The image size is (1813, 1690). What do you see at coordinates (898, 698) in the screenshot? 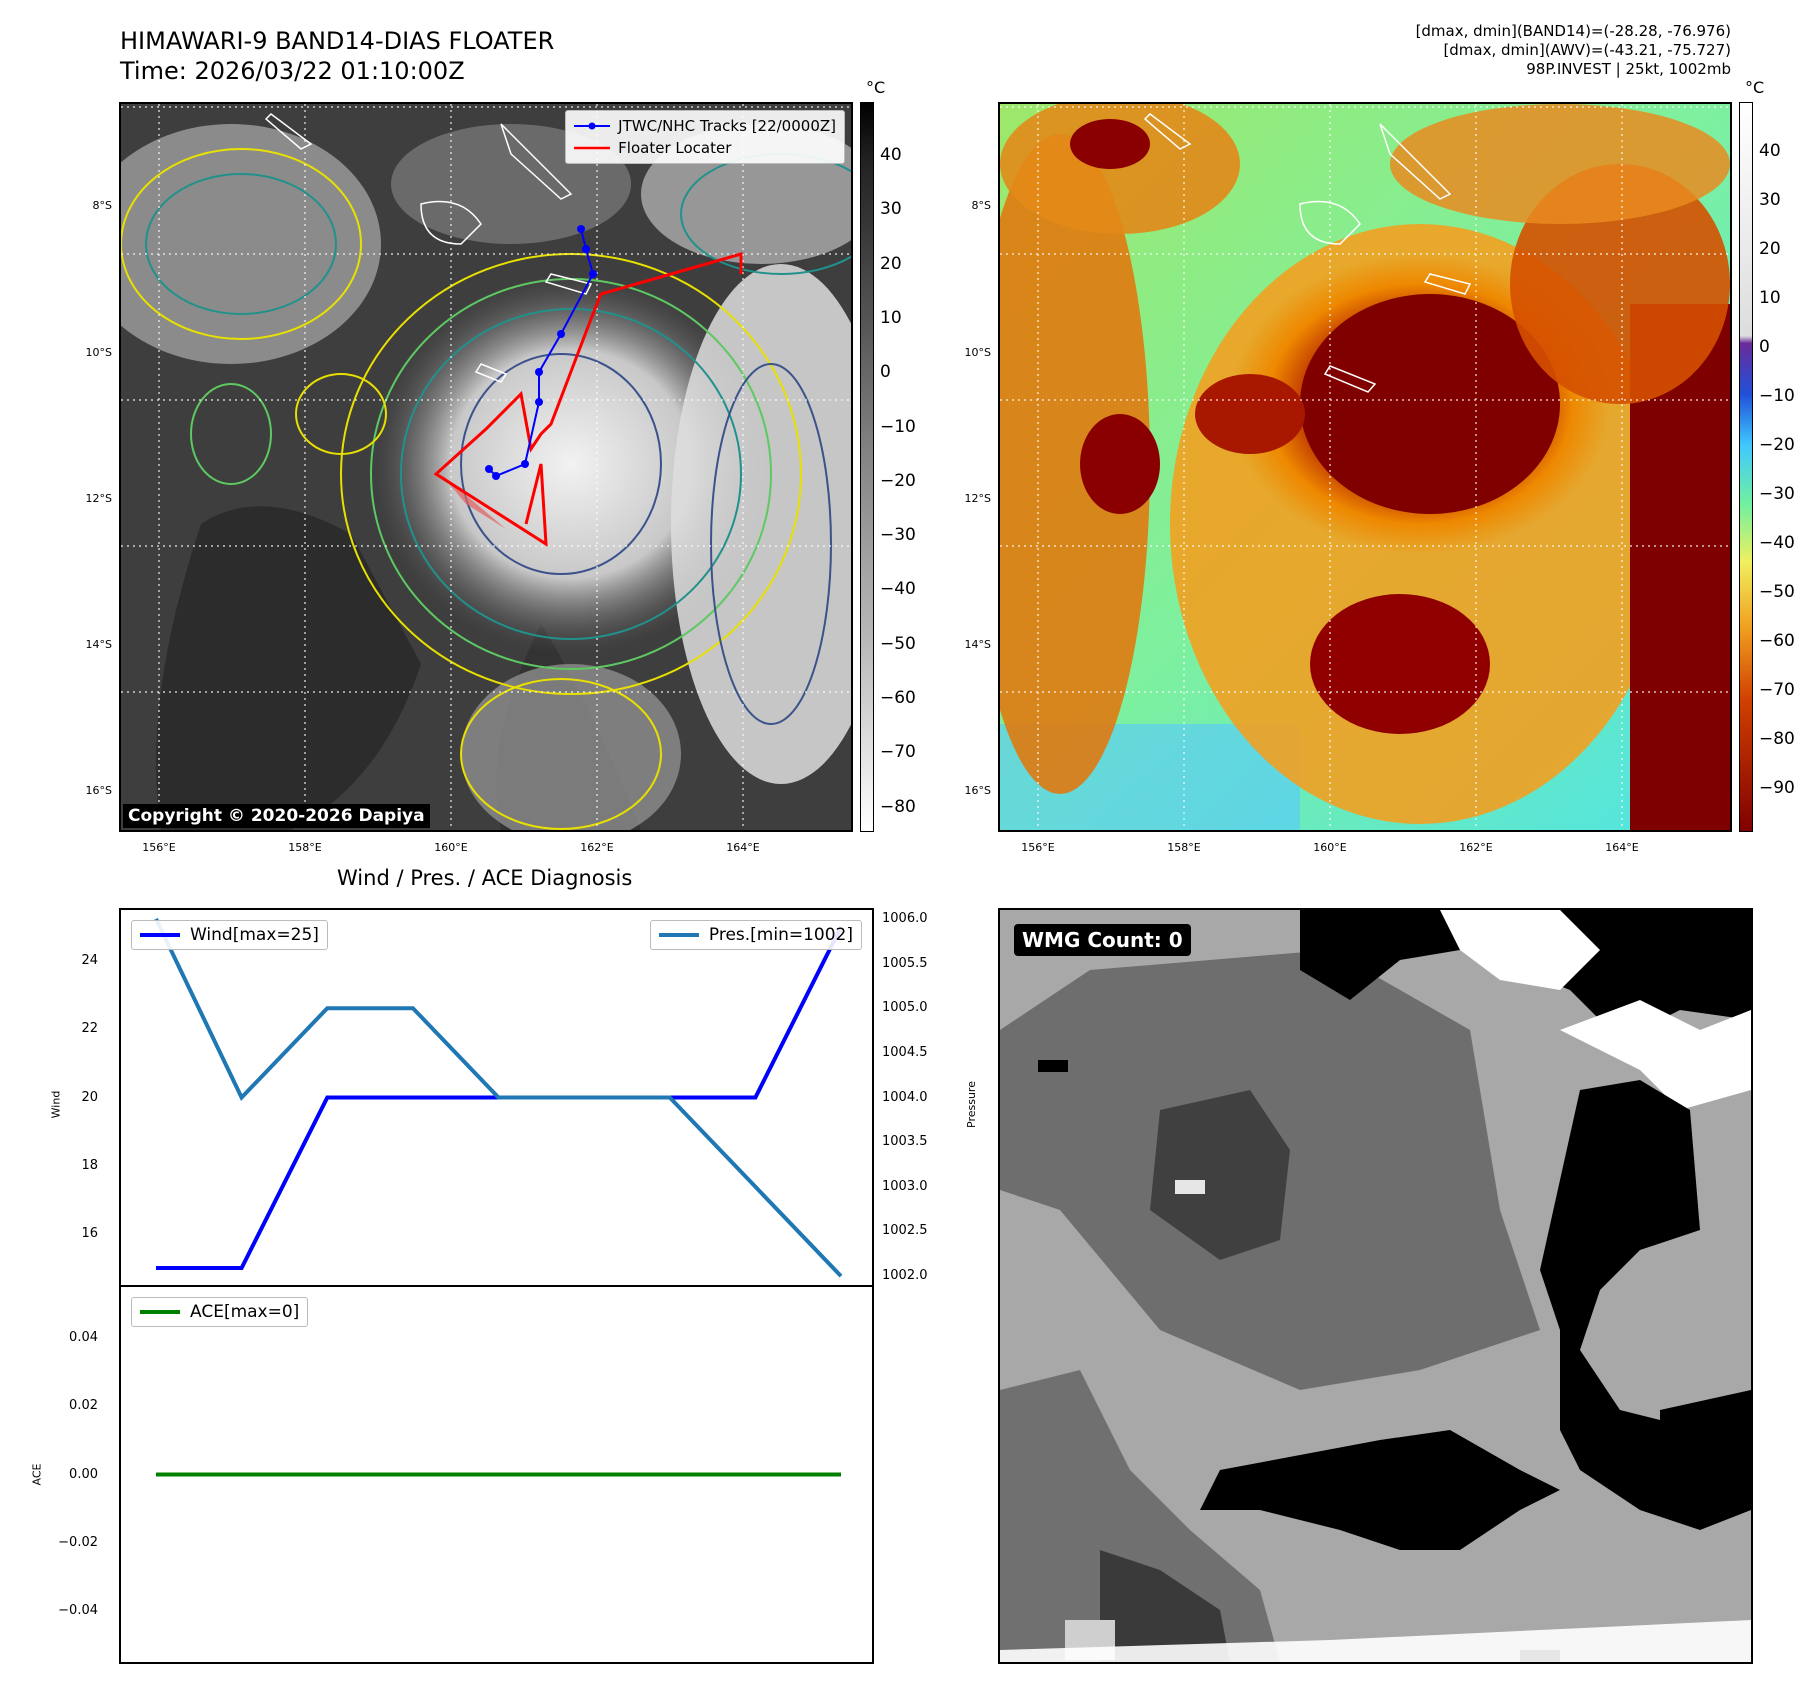
I see `ir-colorbar-tick: −60` at bounding box center [898, 698].